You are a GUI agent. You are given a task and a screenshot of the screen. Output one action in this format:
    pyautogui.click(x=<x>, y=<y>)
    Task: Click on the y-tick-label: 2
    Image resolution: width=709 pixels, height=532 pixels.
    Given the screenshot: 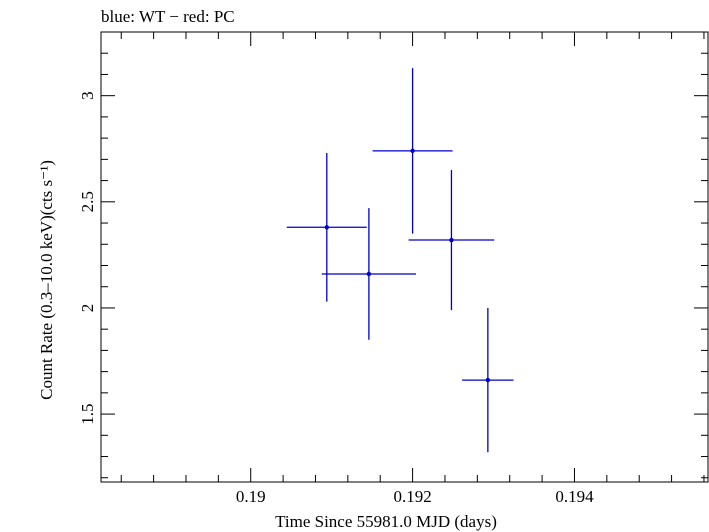 What is the action you would take?
    pyautogui.click(x=87, y=308)
    